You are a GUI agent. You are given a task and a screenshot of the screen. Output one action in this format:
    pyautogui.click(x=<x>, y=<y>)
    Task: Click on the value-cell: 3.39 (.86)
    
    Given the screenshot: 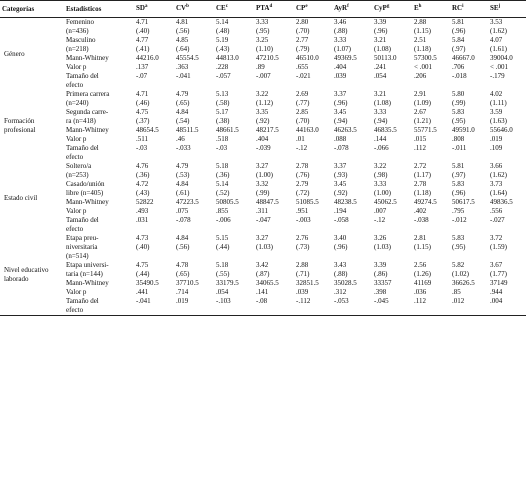 What is the action you would take?
    pyautogui.click(x=381, y=269)
    